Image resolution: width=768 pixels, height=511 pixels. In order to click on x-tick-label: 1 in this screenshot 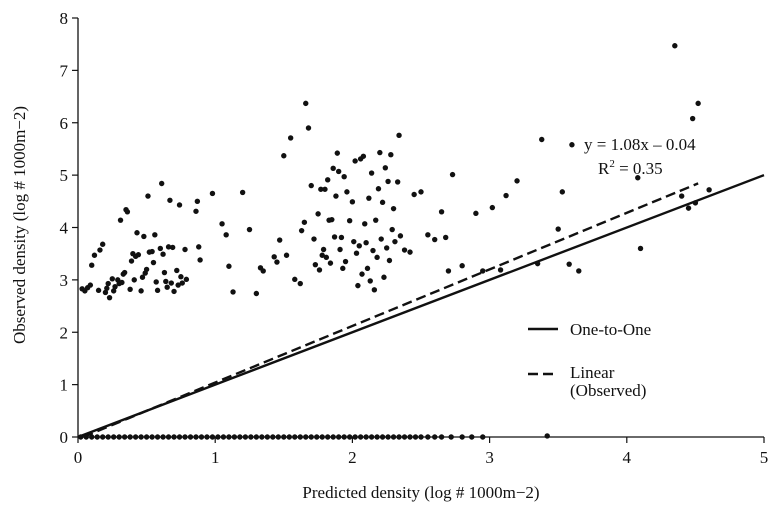, I will do `click(215, 457)`.